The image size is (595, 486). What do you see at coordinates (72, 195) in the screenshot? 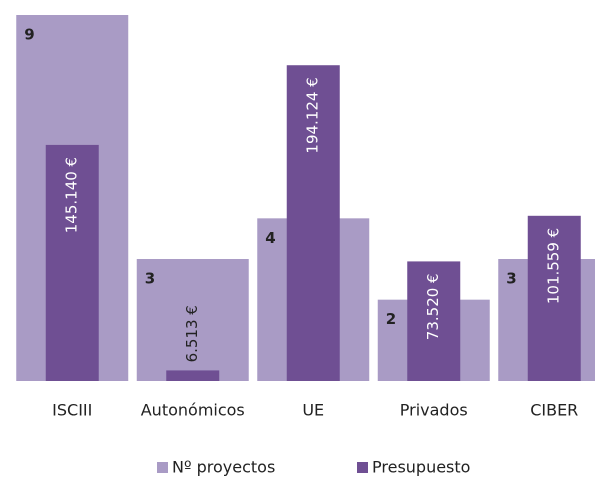
I see `data-label: 145.140 €` at bounding box center [72, 195].